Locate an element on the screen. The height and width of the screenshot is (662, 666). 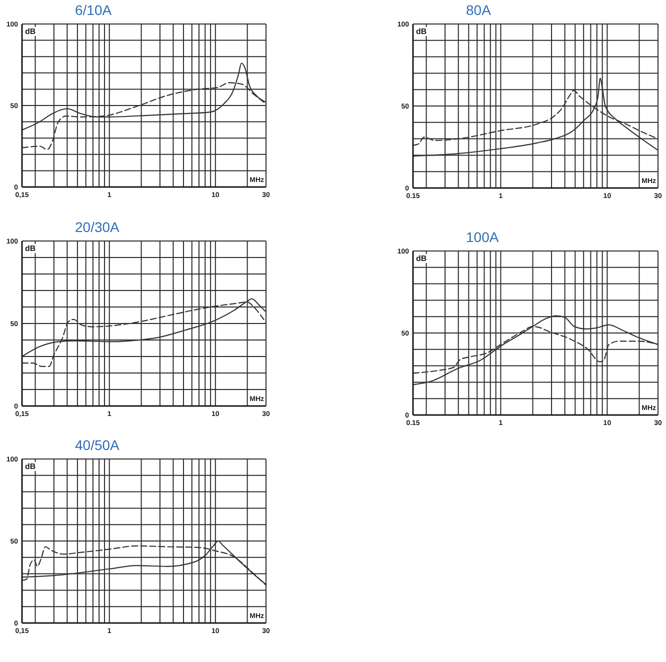
chart-title: 6/10A is located at coordinates (93, 10).